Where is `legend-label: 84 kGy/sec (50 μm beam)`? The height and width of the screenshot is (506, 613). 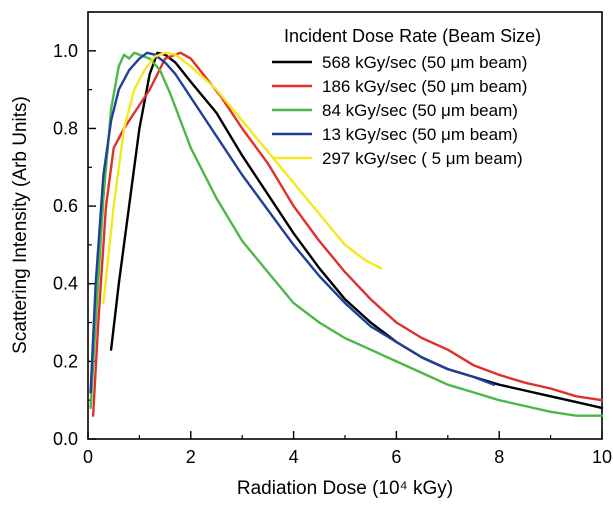 legend-label: 84 kGy/sec (50 μm beam) is located at coordinates (420, 110).